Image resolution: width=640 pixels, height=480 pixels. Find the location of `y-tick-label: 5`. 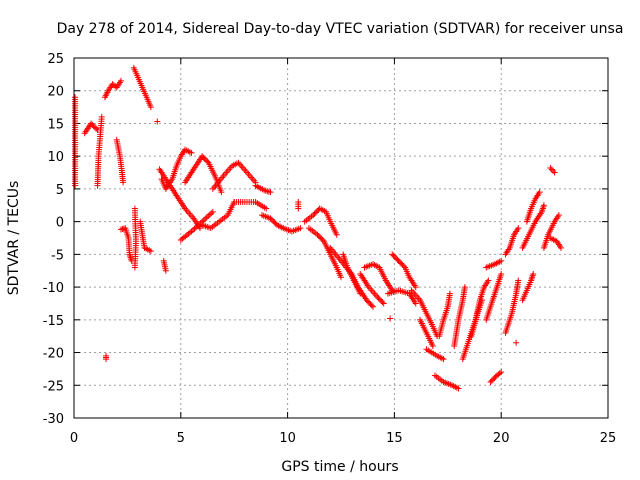

y-tick-label: 5 is located at coordinates (60, 190).